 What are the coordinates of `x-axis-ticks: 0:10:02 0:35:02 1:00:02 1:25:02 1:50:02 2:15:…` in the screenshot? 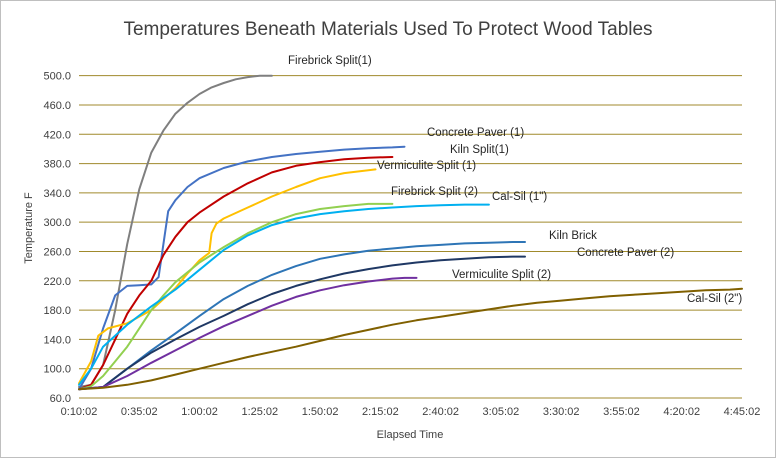 It's located at (411, 412).